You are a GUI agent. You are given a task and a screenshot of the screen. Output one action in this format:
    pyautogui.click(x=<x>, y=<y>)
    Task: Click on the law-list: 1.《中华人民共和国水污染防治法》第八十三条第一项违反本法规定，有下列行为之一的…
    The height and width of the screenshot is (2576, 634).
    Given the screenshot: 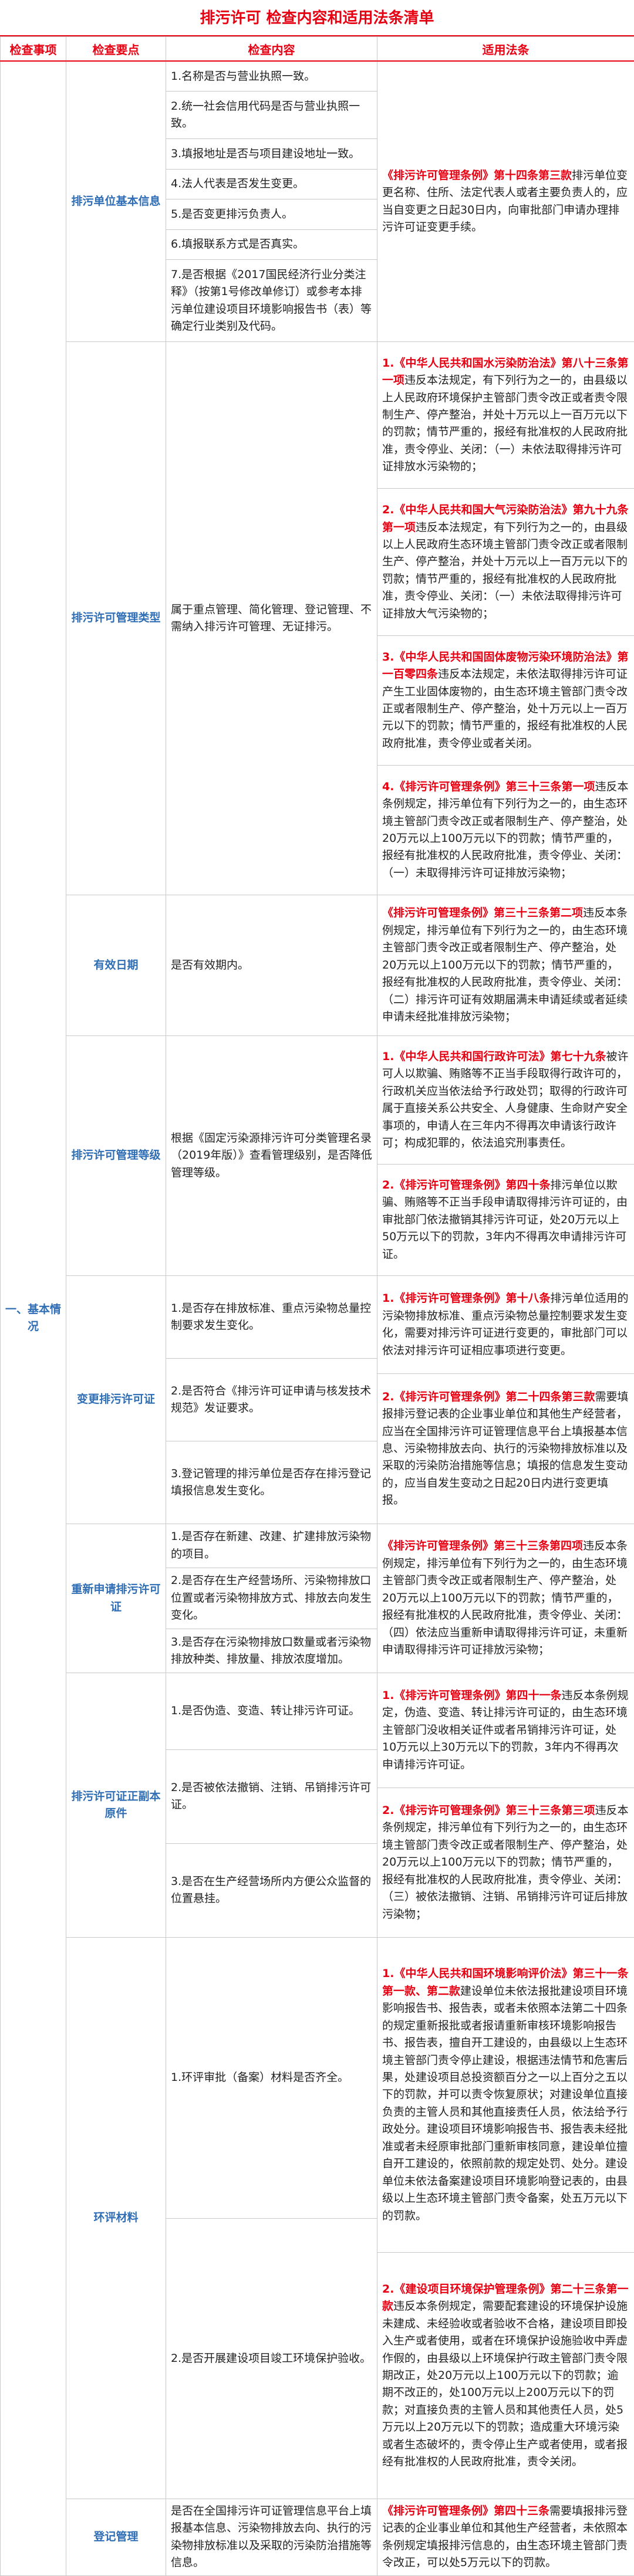 What is the action you would take?
    pyautogui.click(x=505, y=618)
    